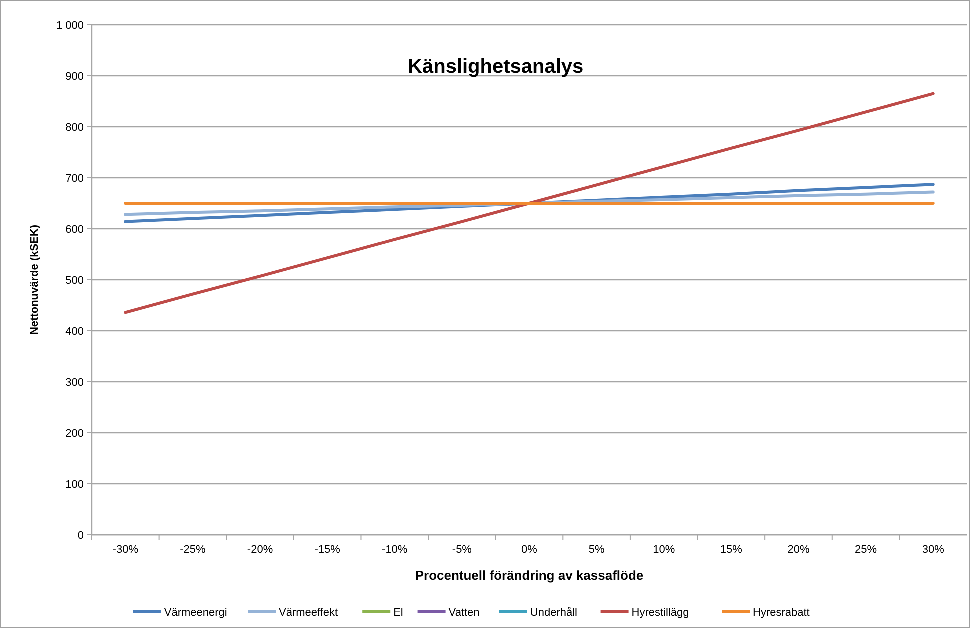 Image resolution: width=978 pixels, height=636 pixels. What do you see at coordinates (496, 67) in the screenshot?
I see `text: Känslighetsanalys` at bounding box center [496, 67].